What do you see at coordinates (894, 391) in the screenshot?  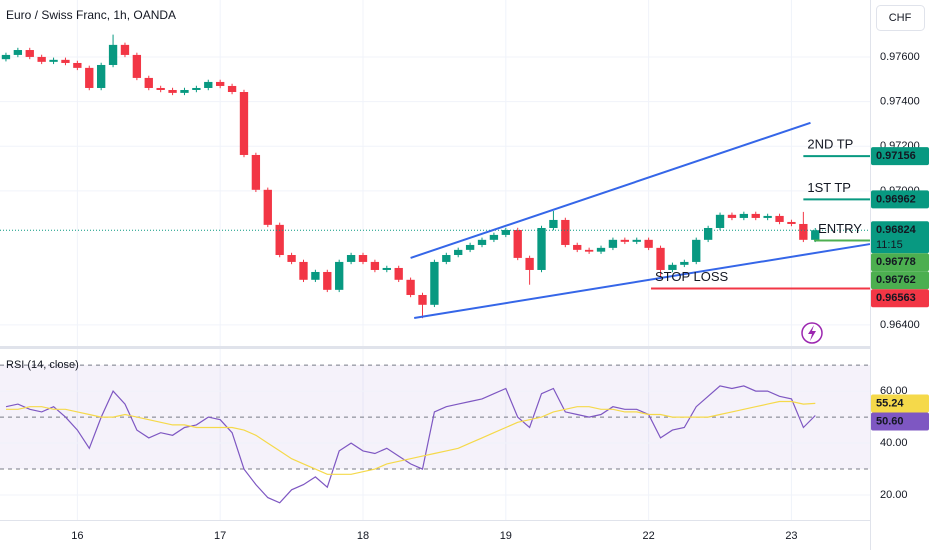 I see `y-tick-label: 60.00` at bounding box center [894, 391].